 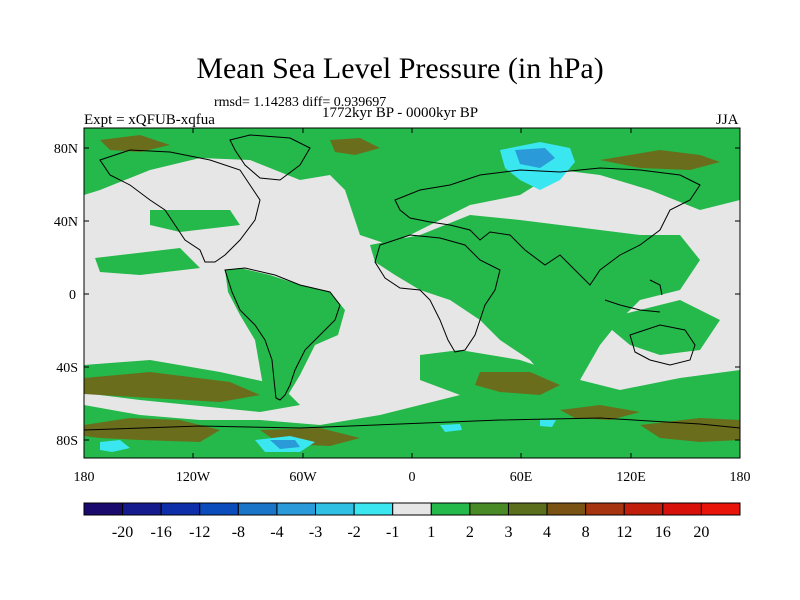 I want to click on lat-label-equator: 0, so click(x=72, y=295).